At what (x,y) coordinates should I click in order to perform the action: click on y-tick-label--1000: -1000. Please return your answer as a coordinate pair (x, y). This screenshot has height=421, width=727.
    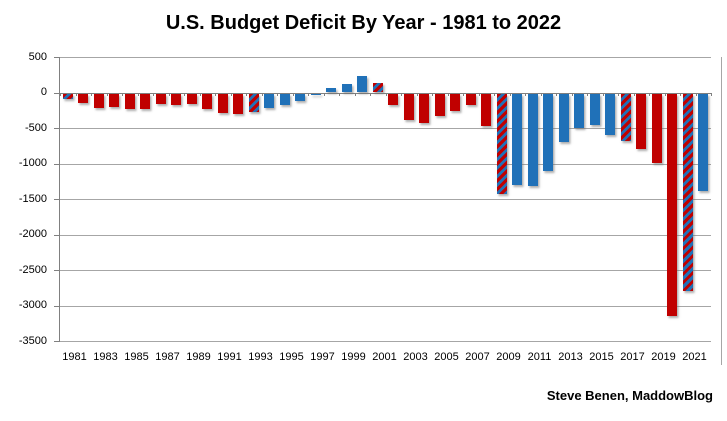
    Looking at the image, I should click on (32, 163).